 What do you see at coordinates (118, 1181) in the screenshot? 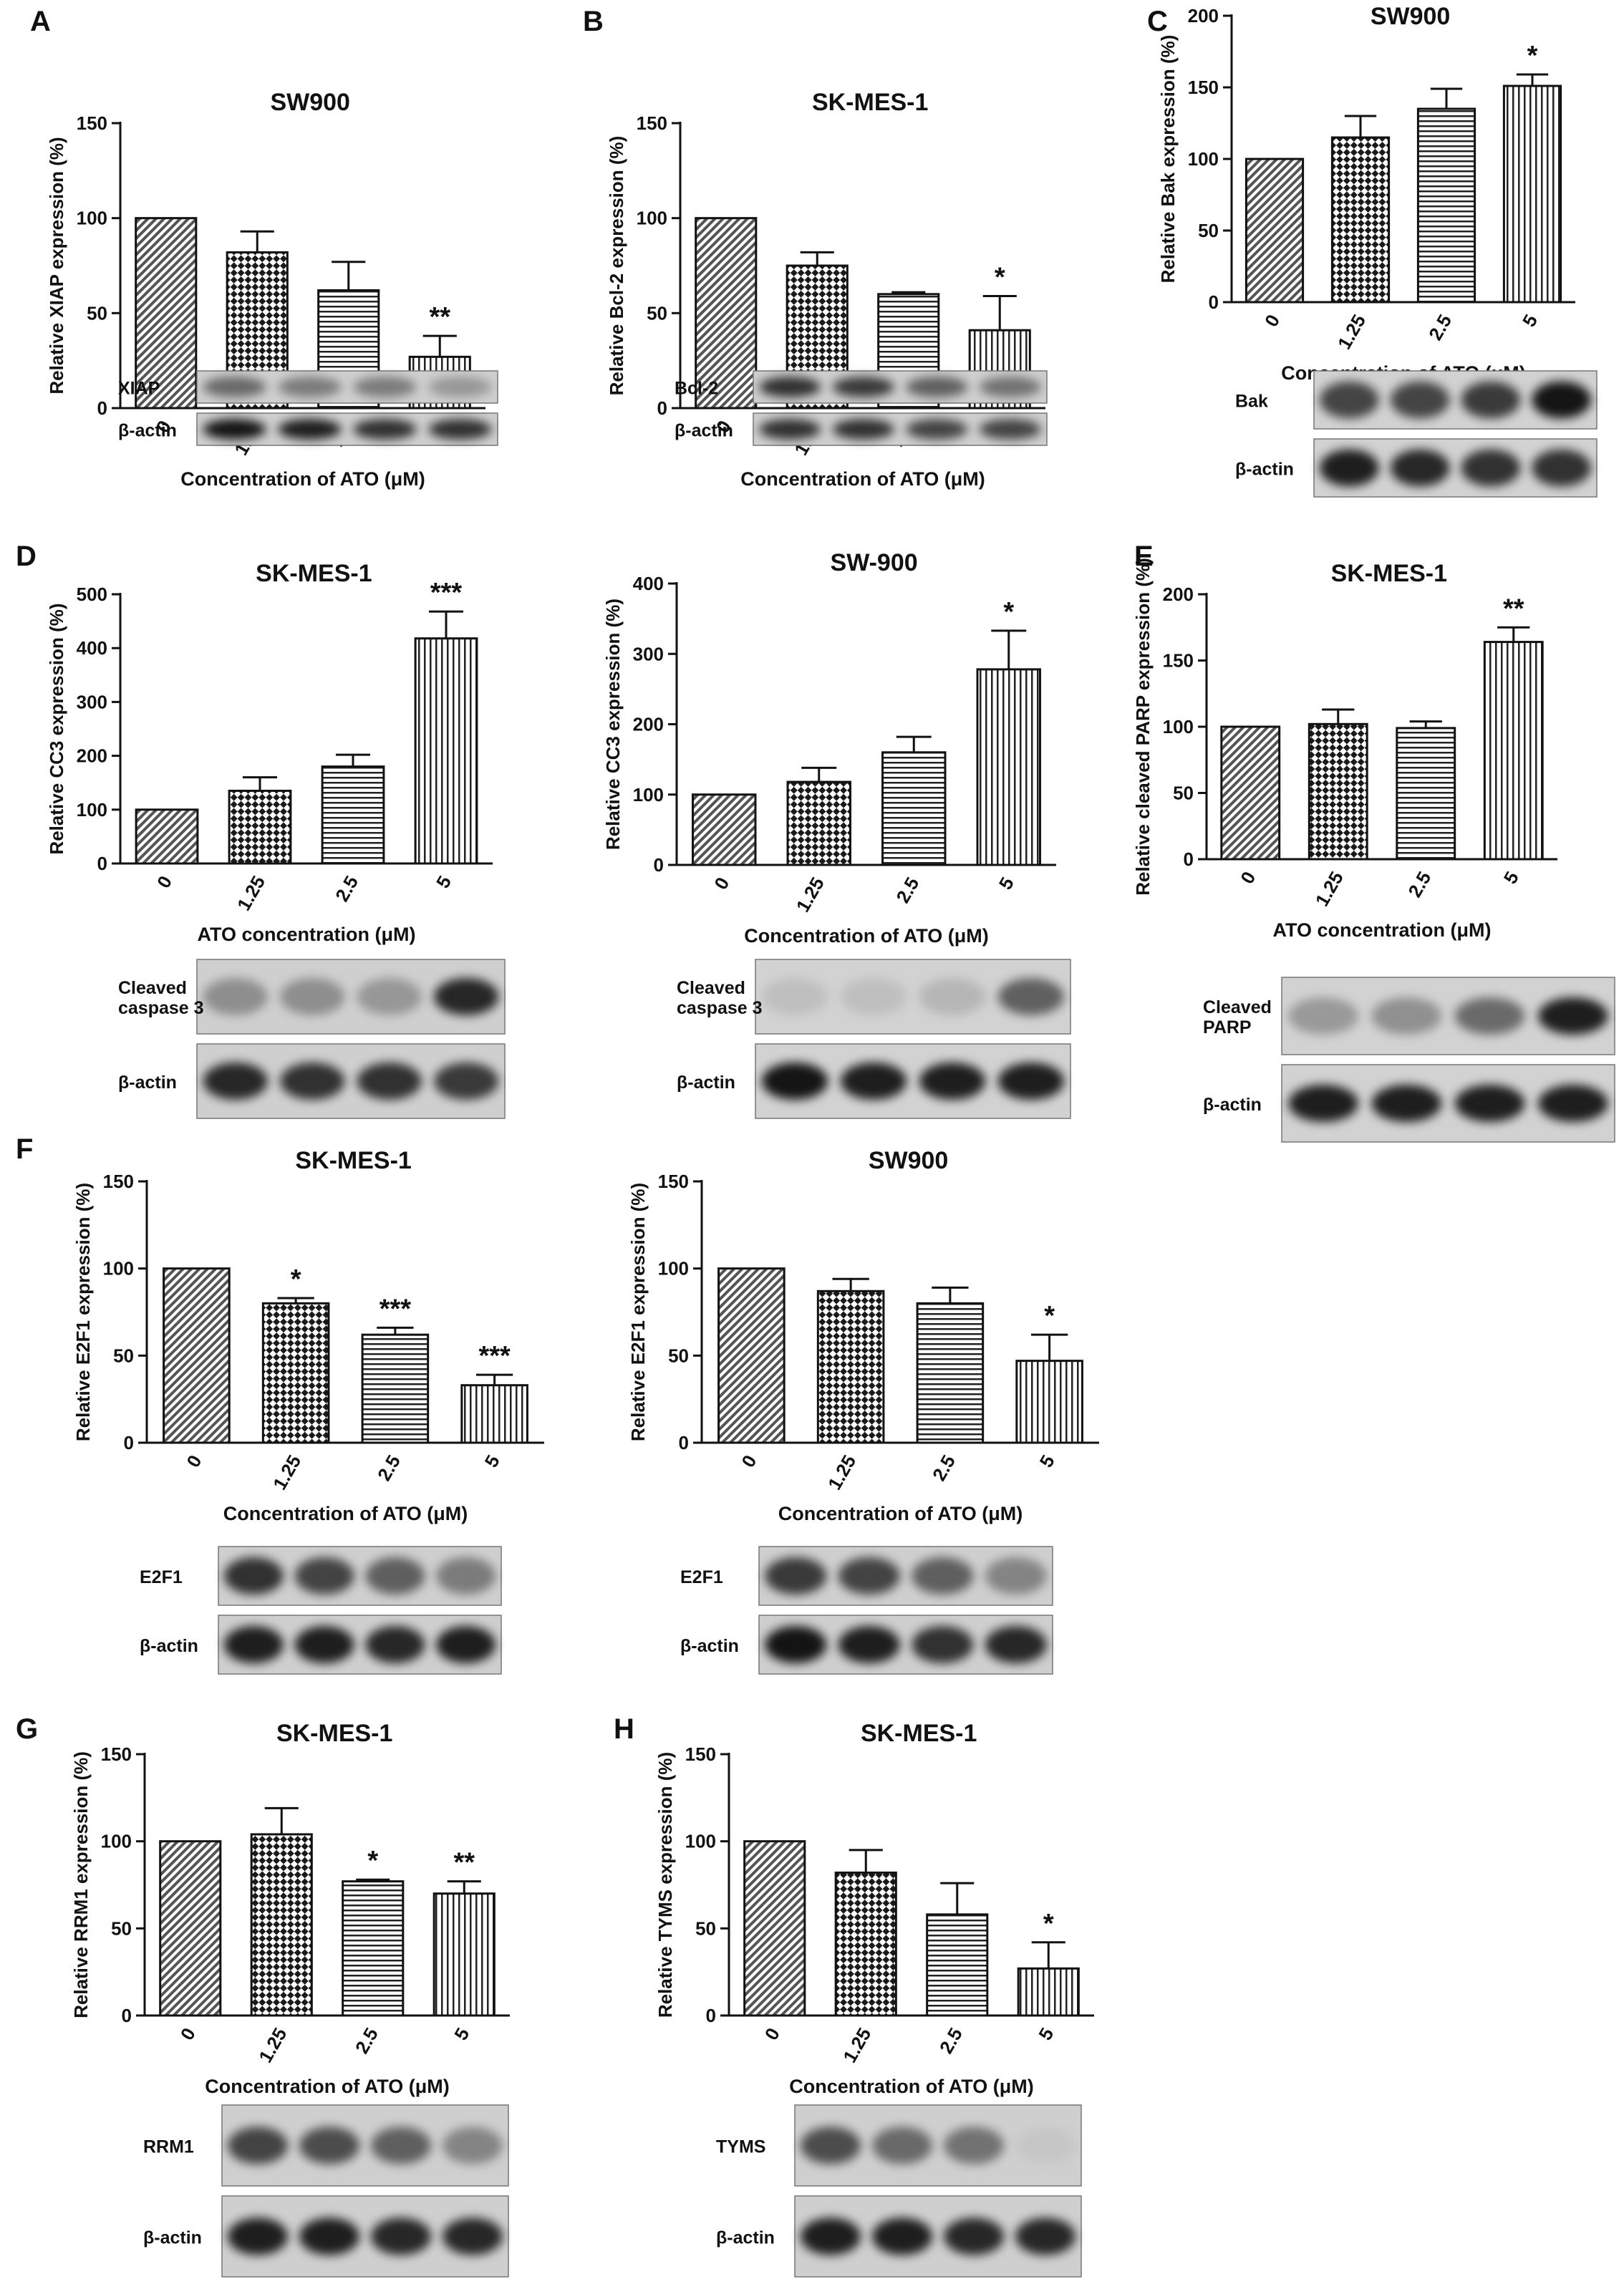
I see `y-tick-label: 150` at bounding box center [118, 1181].